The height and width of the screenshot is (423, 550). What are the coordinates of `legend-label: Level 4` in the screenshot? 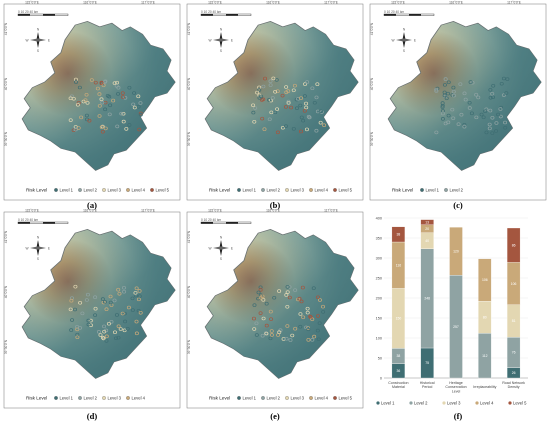 It's located at (139, 189).